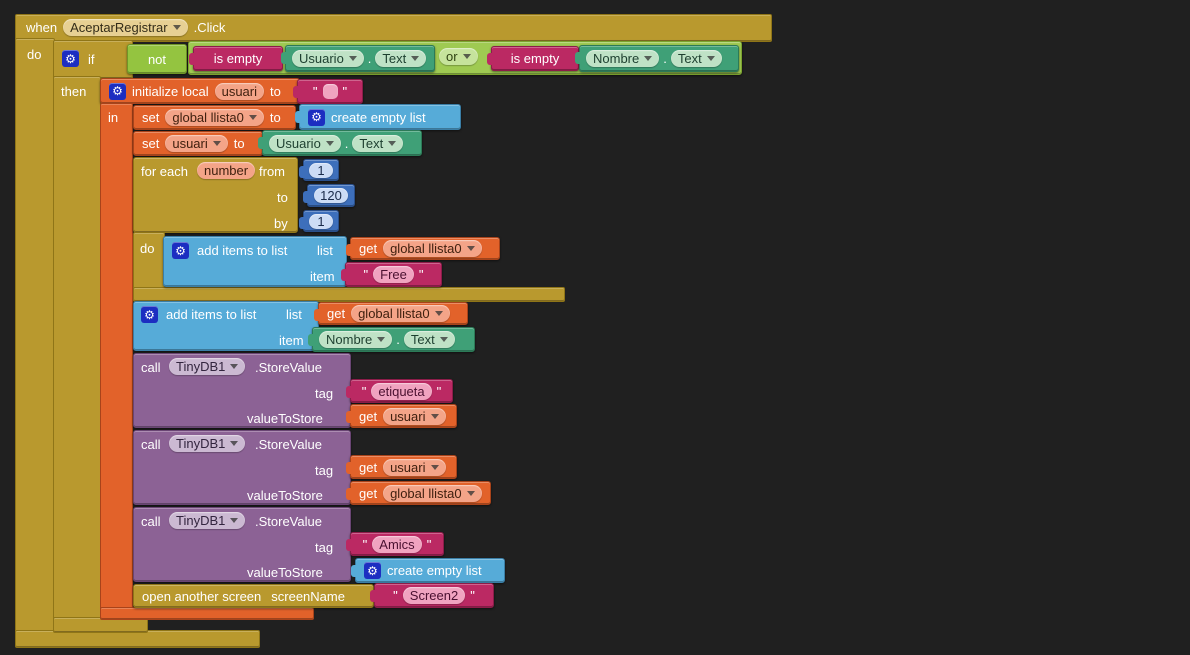  Describe the element at coordinates (200, 91) in the screenshot. I see `initialize-local-block: ⚙ initialize local usuari to` at that location.